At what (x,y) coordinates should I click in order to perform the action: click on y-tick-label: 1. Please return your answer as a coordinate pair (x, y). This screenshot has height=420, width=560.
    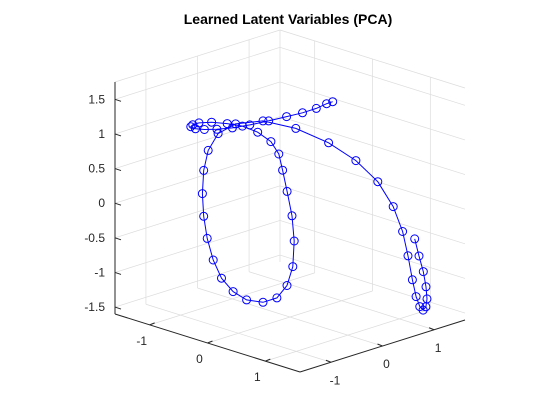
    Looking at the image, I should click on (438, 348).